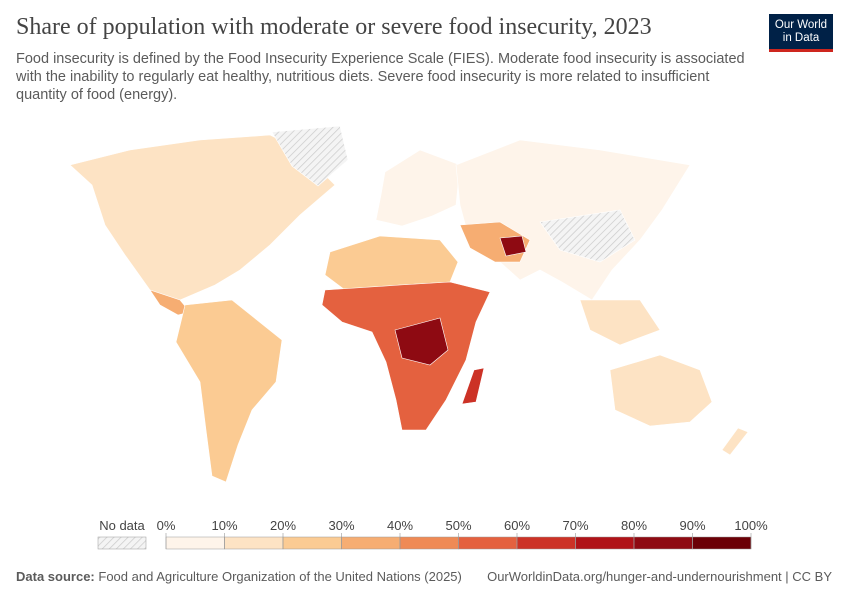 This screenshot has width=850, height=600. What do you see at coordinates (513, 246) in the screenshot?
I see `afghanistan` at bounding box center [513, 246].